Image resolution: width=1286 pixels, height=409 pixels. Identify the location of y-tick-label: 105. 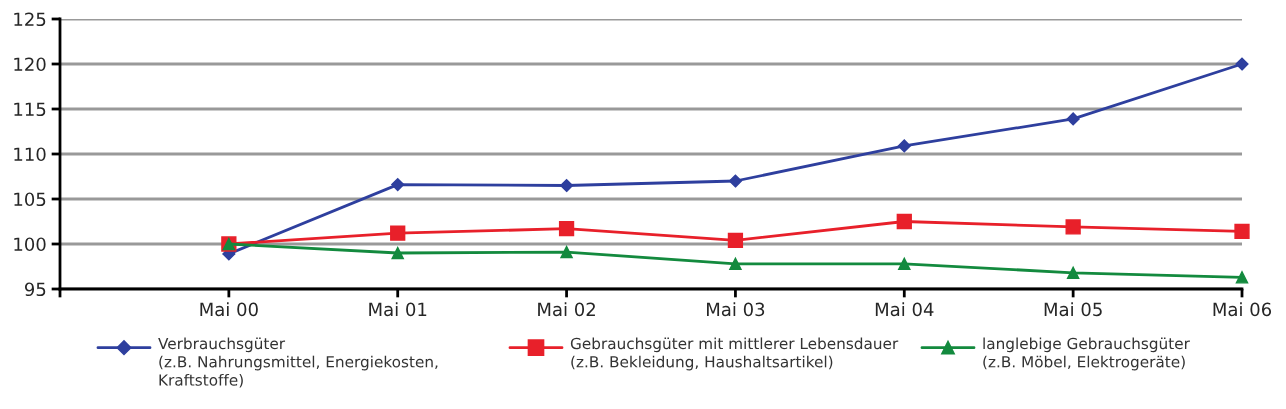
(30, 199).